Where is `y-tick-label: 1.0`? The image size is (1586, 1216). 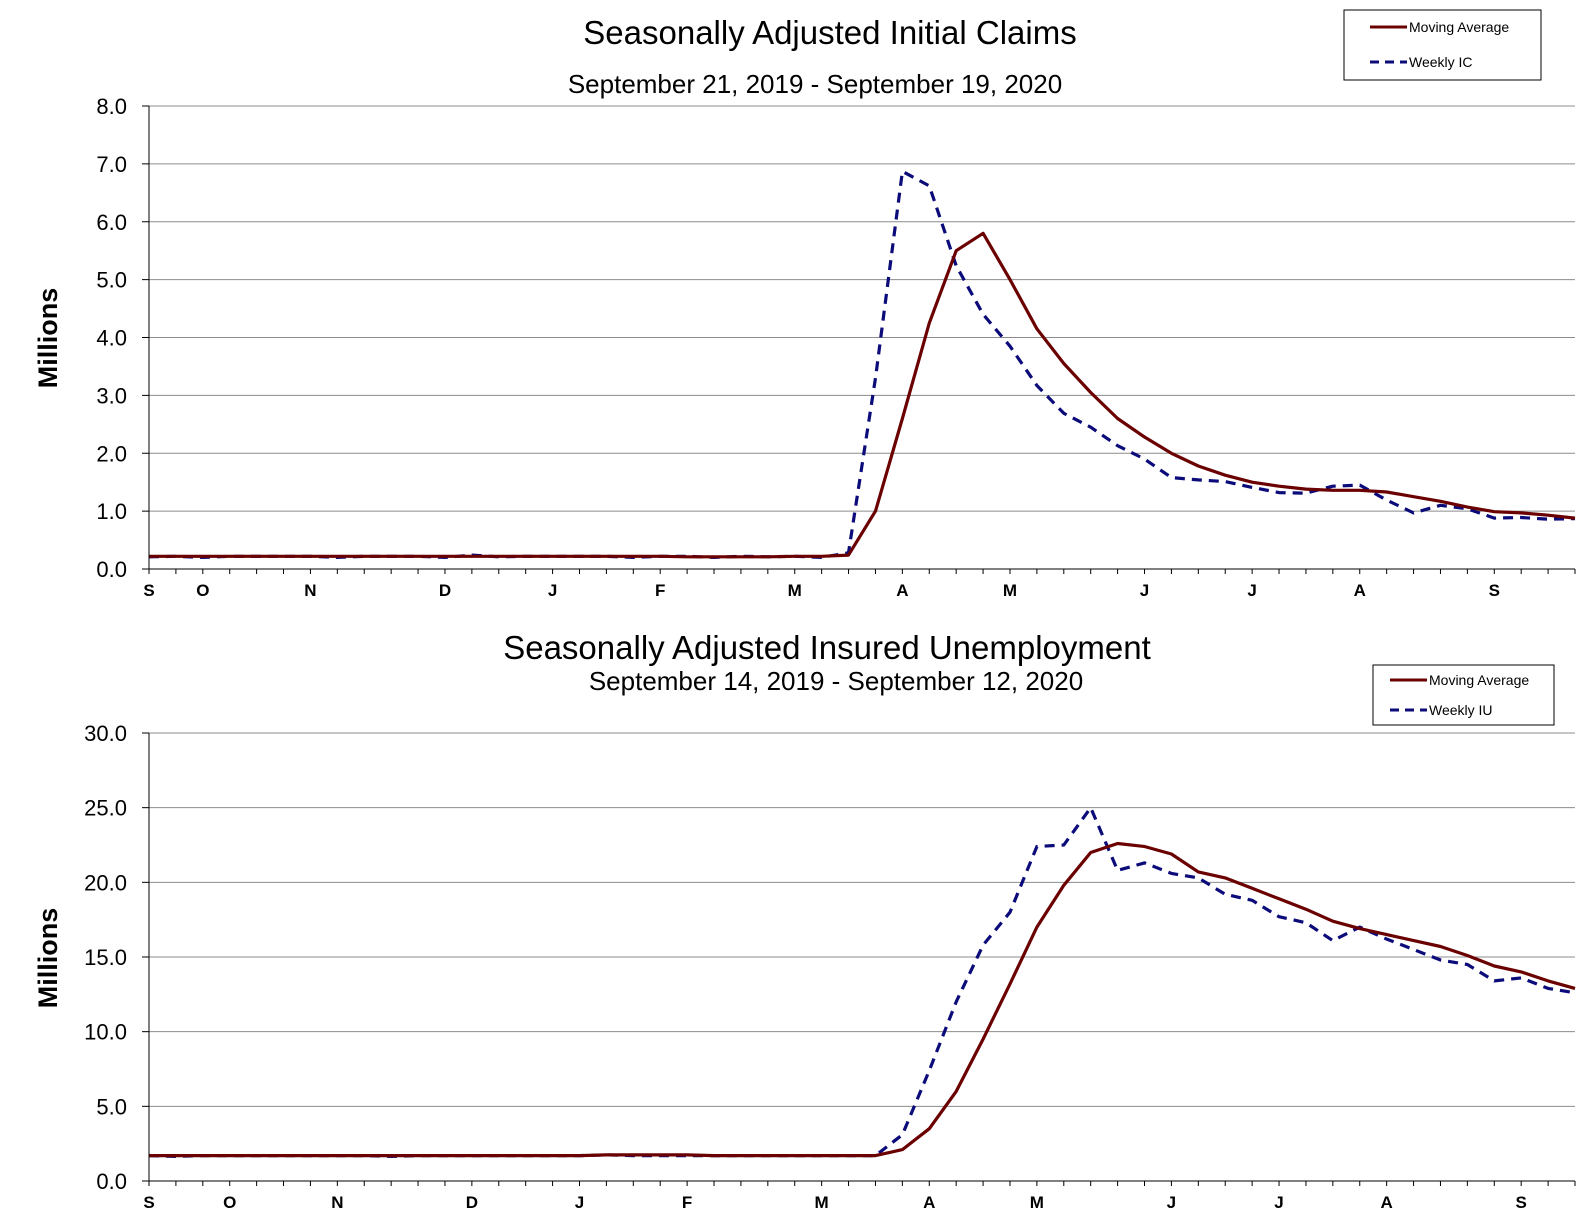
y-tick-label: 1.0 is located at coordinates (111, 511).